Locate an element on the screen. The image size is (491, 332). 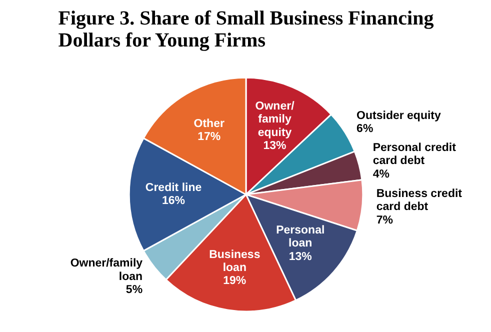
data-label: 6% is located at coordinates (365, 129).